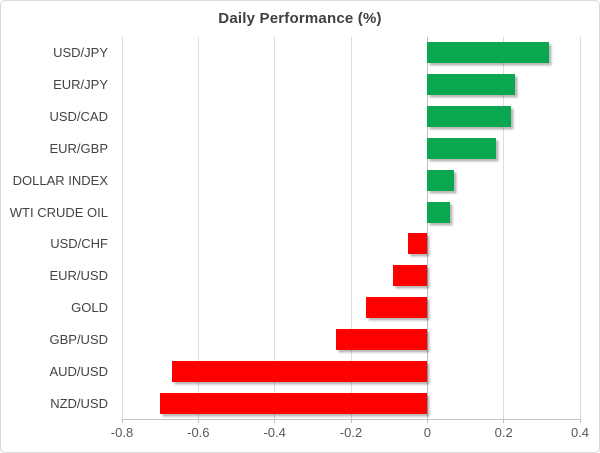  I want to click on category-label-nzd-usd: NZD/USD, so click(79, 403).